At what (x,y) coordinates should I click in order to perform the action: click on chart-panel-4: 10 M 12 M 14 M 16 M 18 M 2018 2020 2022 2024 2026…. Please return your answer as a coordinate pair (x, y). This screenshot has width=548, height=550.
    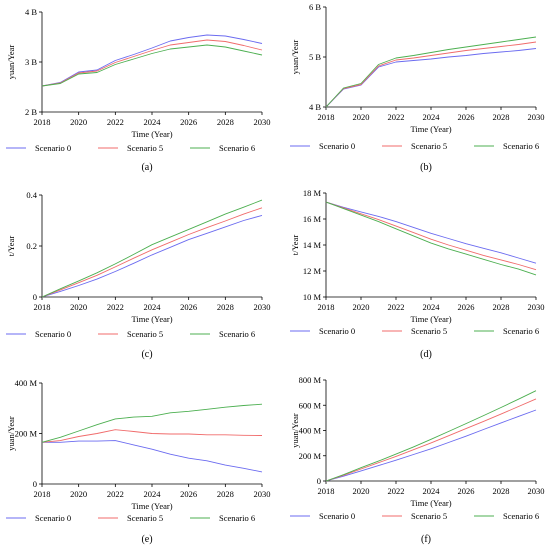
    Looking at the image, I should click on (417, 274).